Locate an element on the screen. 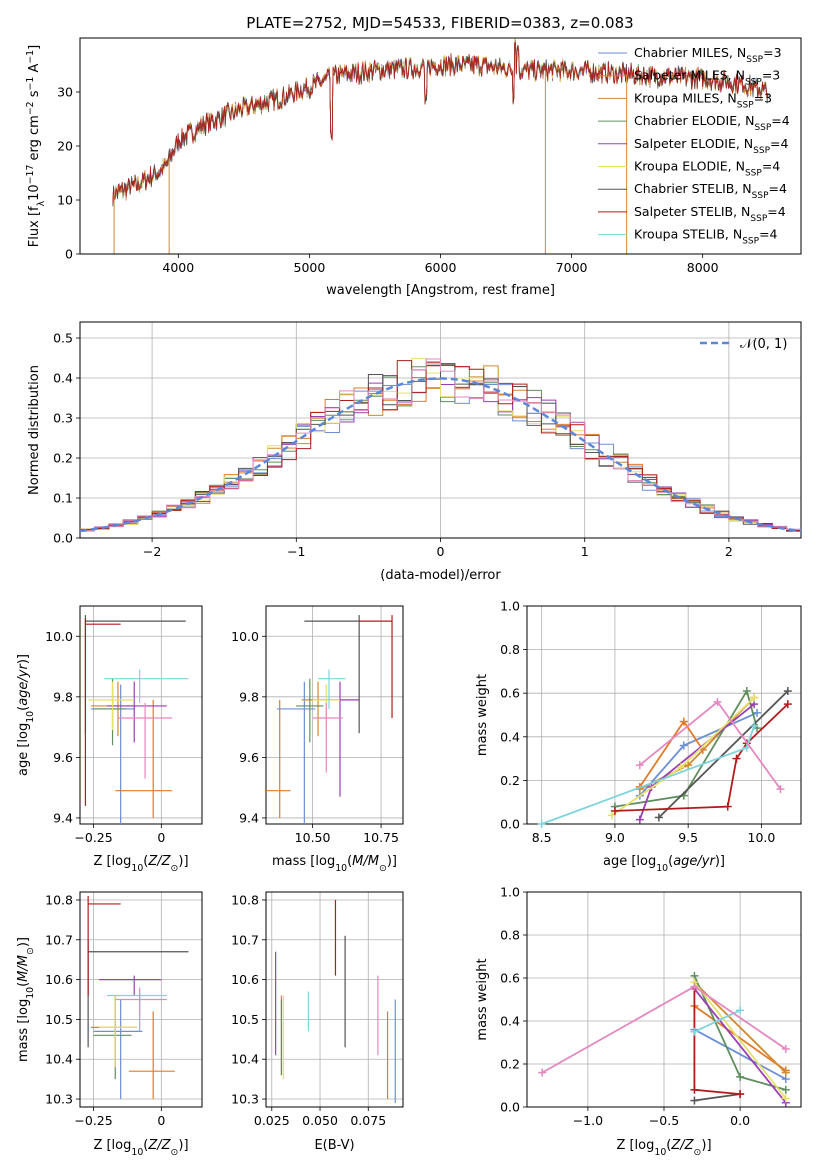 The height and width of the screenshot is (1174, 819). x-tick-label: 6000 is located at coordinates (441, 267).